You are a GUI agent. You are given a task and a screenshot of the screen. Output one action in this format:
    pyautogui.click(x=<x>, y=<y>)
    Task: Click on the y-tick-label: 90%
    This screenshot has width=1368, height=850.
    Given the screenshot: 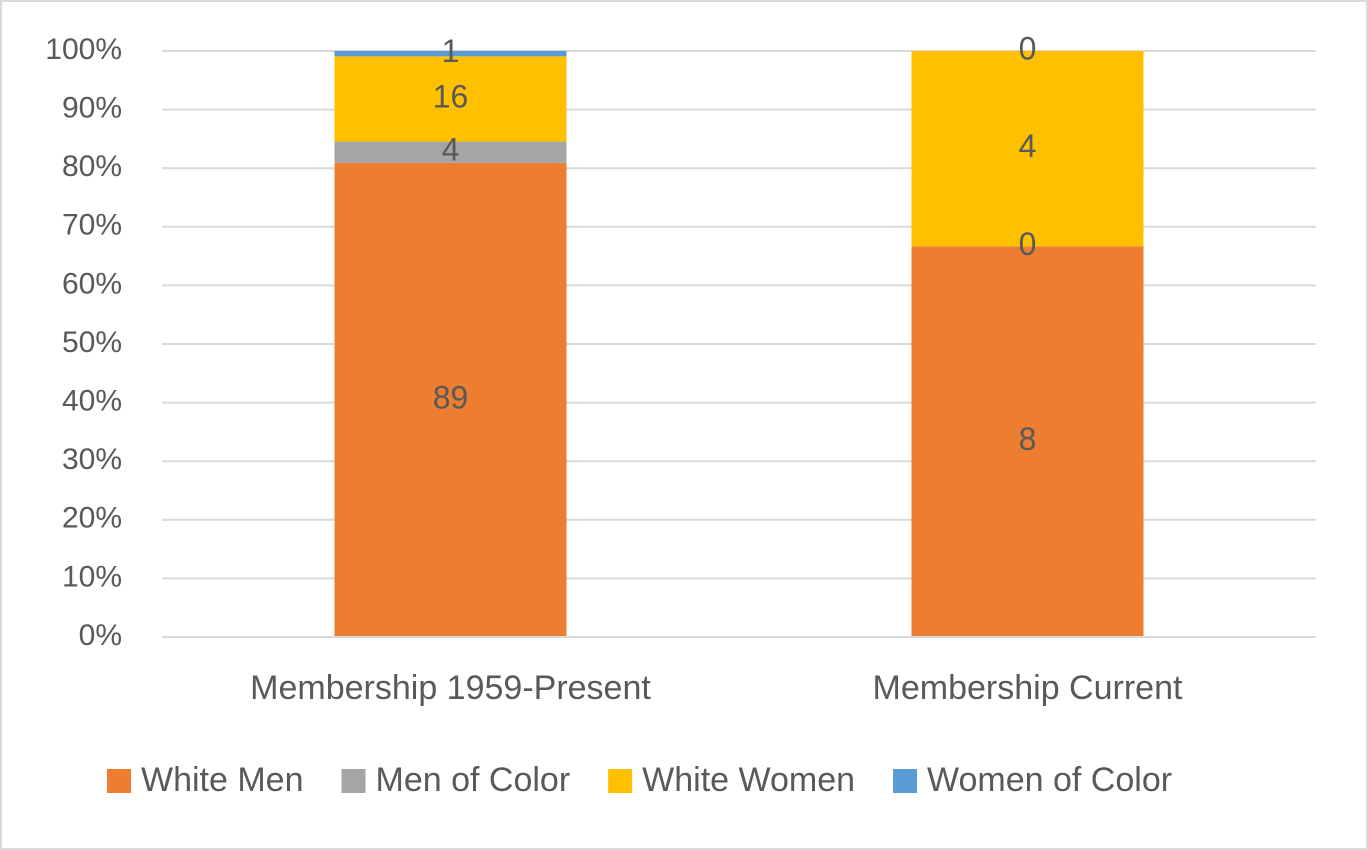 What is the action you would take?
    pyautogui.click(x=92, y=108)
    